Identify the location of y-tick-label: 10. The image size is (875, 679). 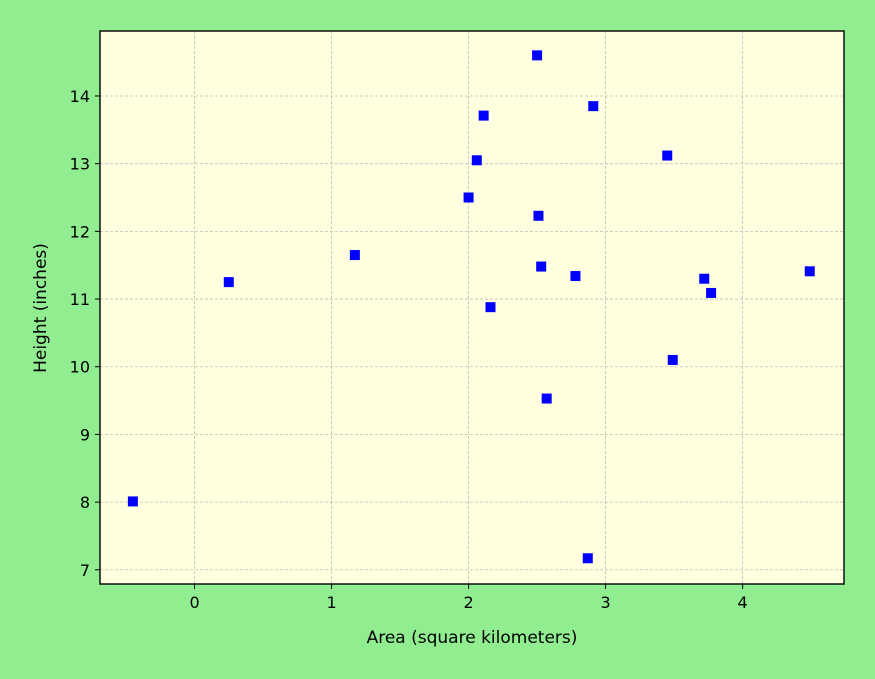
(80, 367).